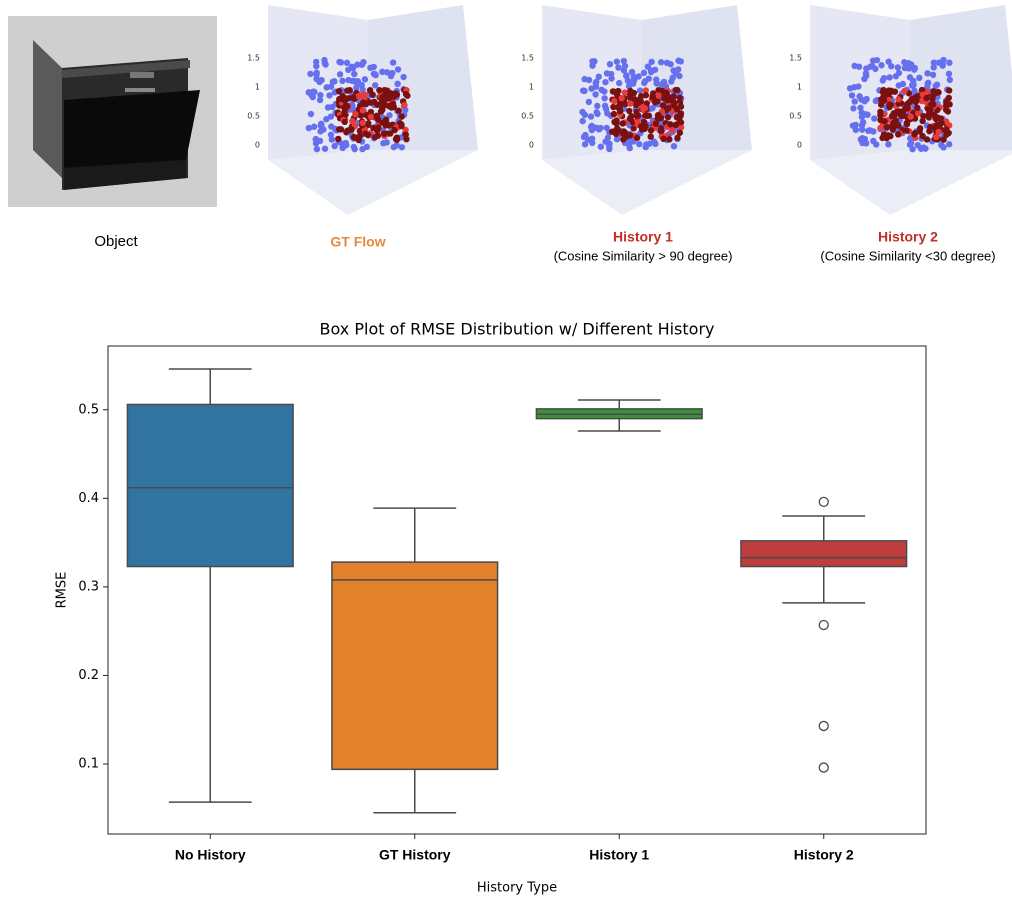  Describe the element at coordinates (907, 255) in the screenshot. I see `panel-subcaption: (Cosine Similarity <30 degree)` at that location.